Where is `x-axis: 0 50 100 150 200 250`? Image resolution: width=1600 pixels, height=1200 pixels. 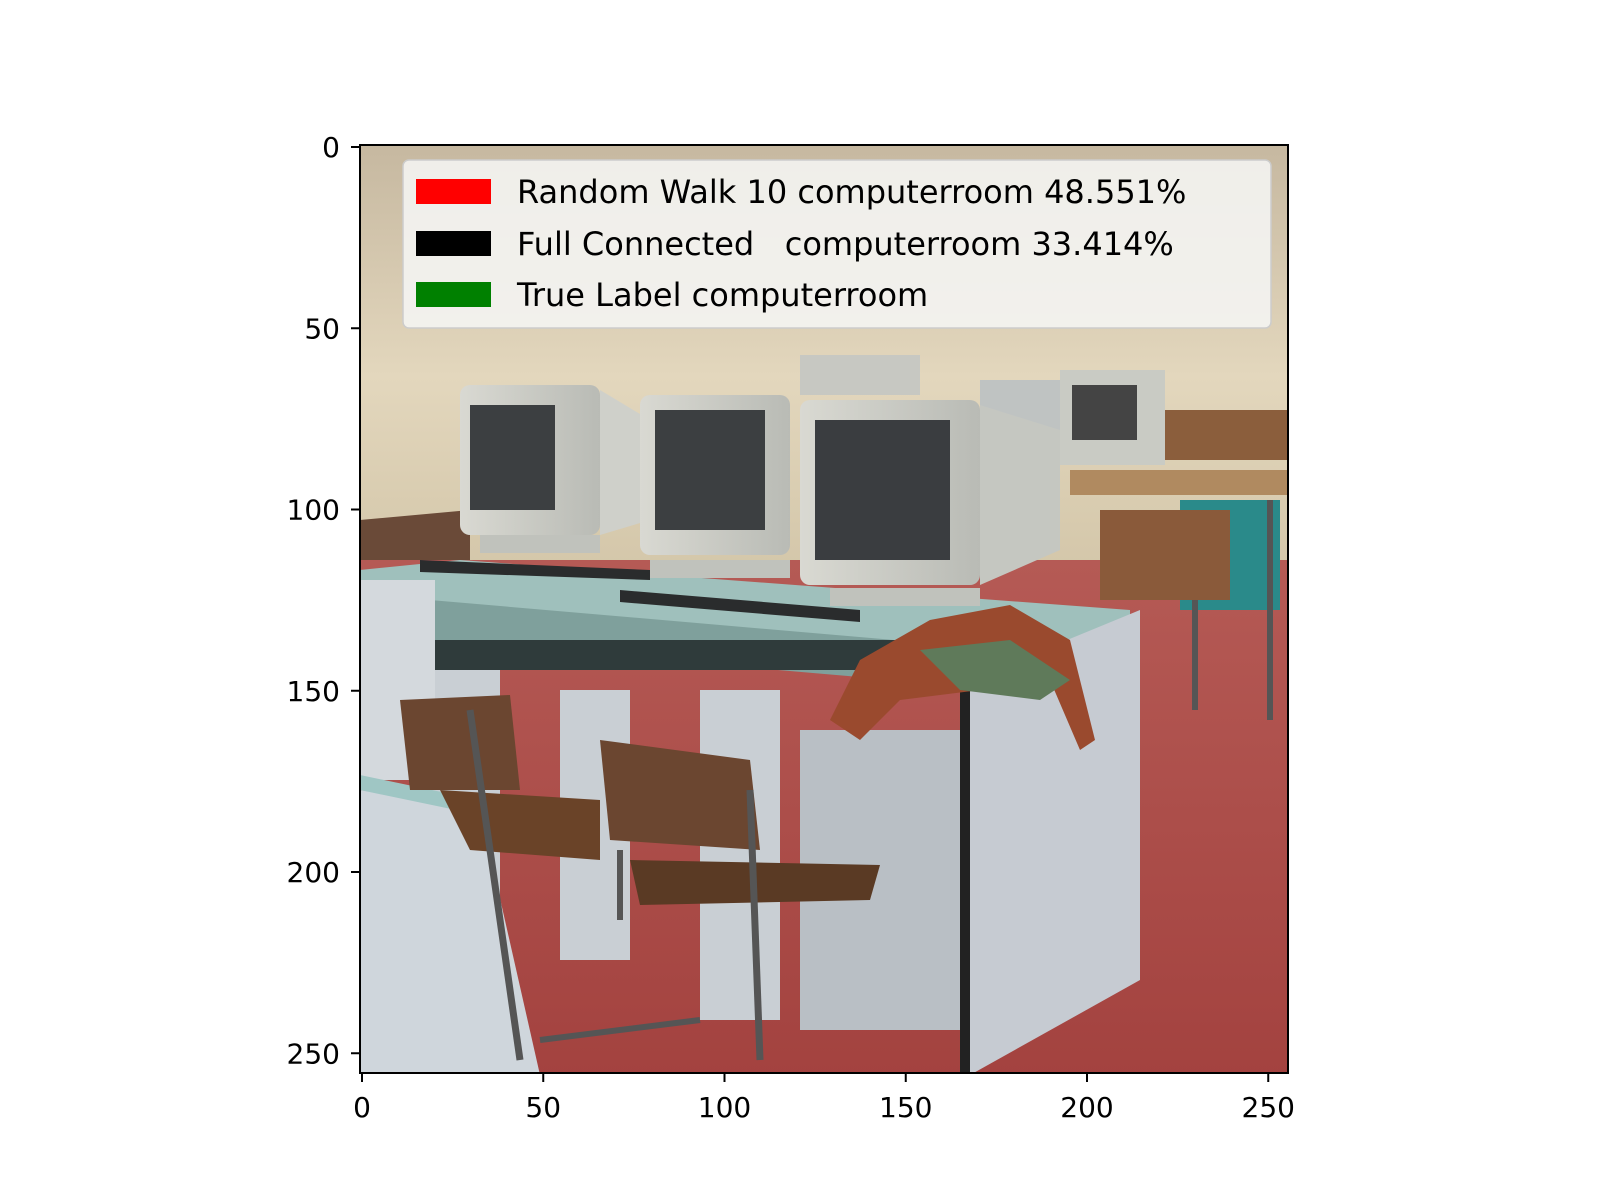 x-axis: 0 50 100 150 200 250 is located at coordinates (824, 1098).